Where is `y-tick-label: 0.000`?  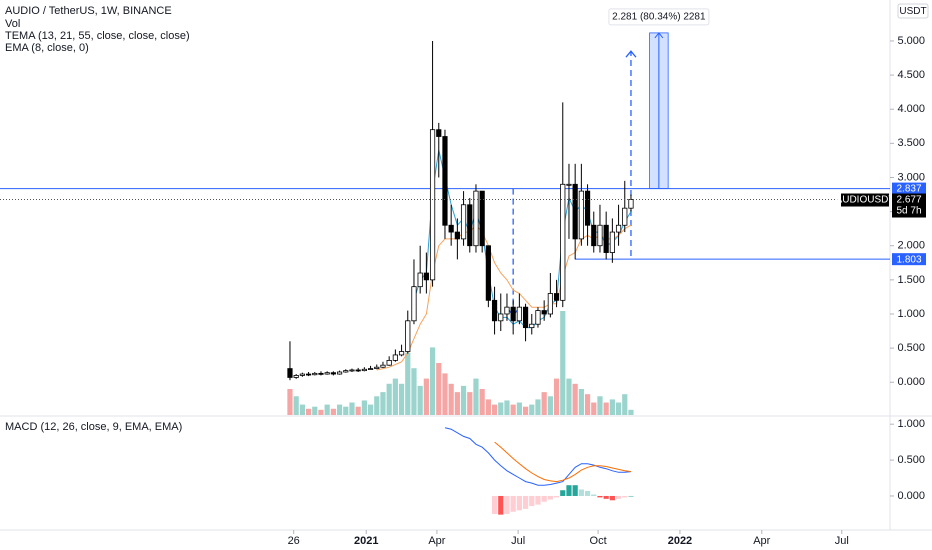
y-tick-label: 0.000 is located at coordinates (911, 382).